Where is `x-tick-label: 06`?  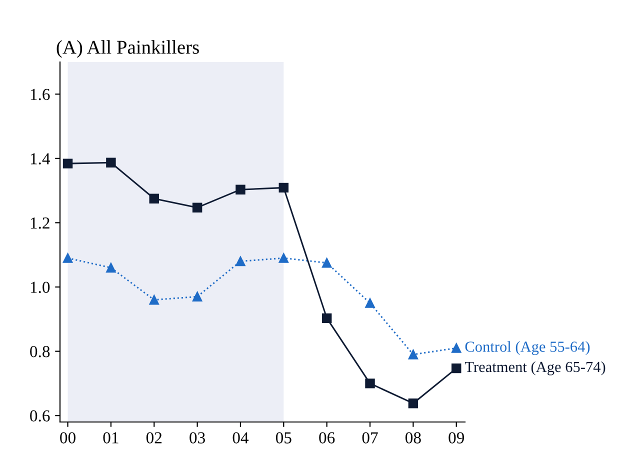 x-tick-label: 06 is located at coordinates (327, 438).